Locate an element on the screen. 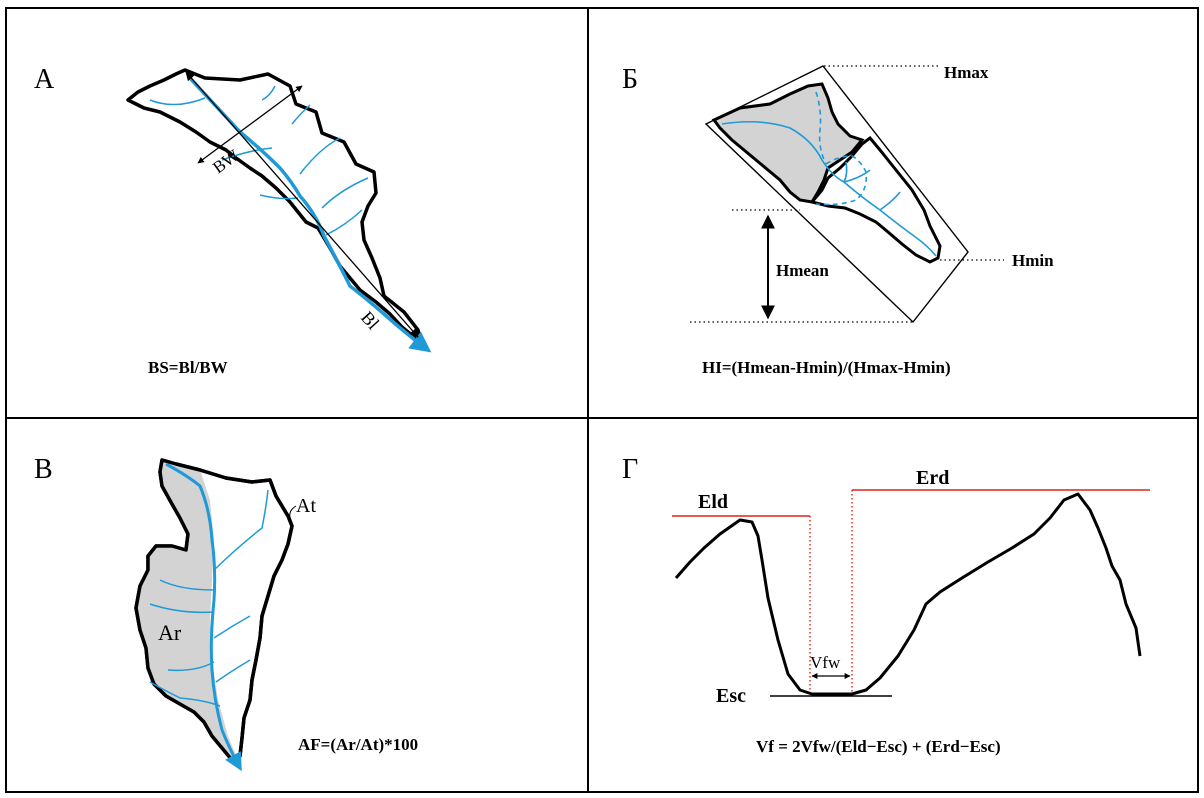  at-label: At is located at coordinates (306, 506).